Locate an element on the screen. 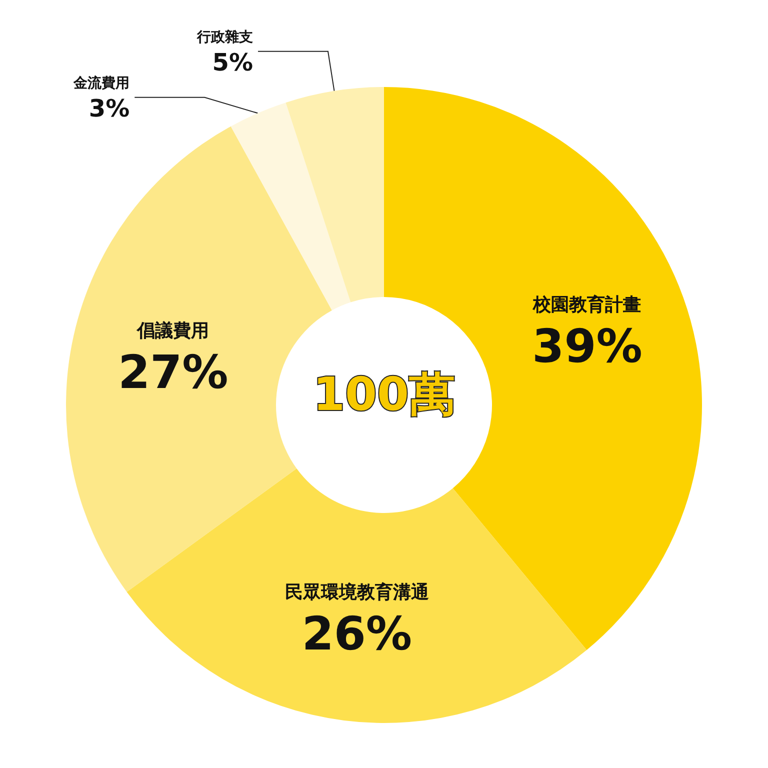 The image size is (768, 768). slice-label: 金流費用 is located at coordinates (101, 83).